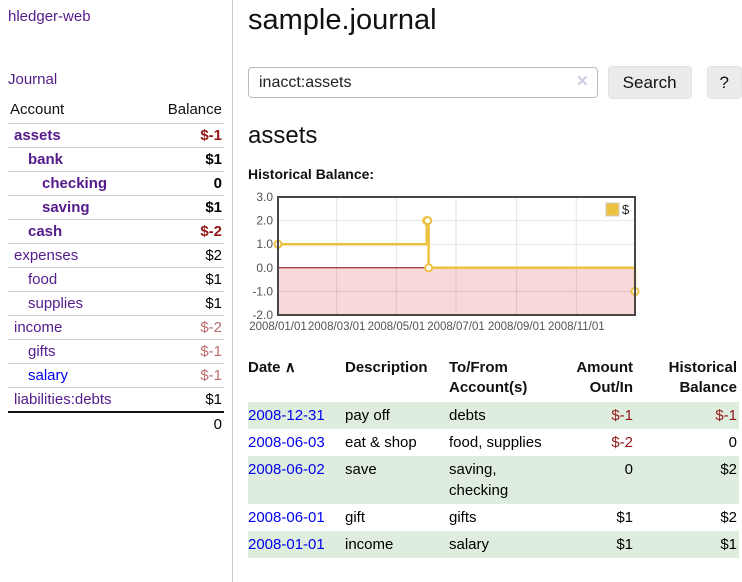 Image resolution: width=742 pixels, height=582 pixels. I want to click on app-title: hledger-web, so click(49, 16).